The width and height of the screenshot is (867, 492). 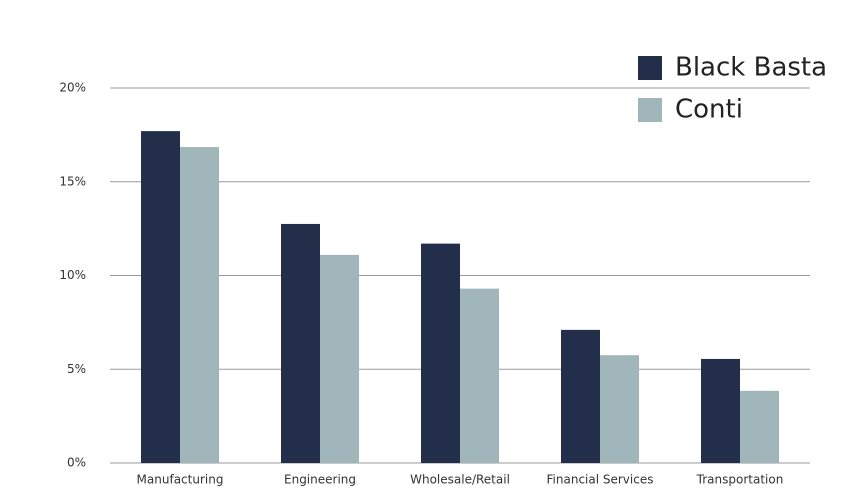 I want to click on legend-label: Conti, so click(x=709, y=110).